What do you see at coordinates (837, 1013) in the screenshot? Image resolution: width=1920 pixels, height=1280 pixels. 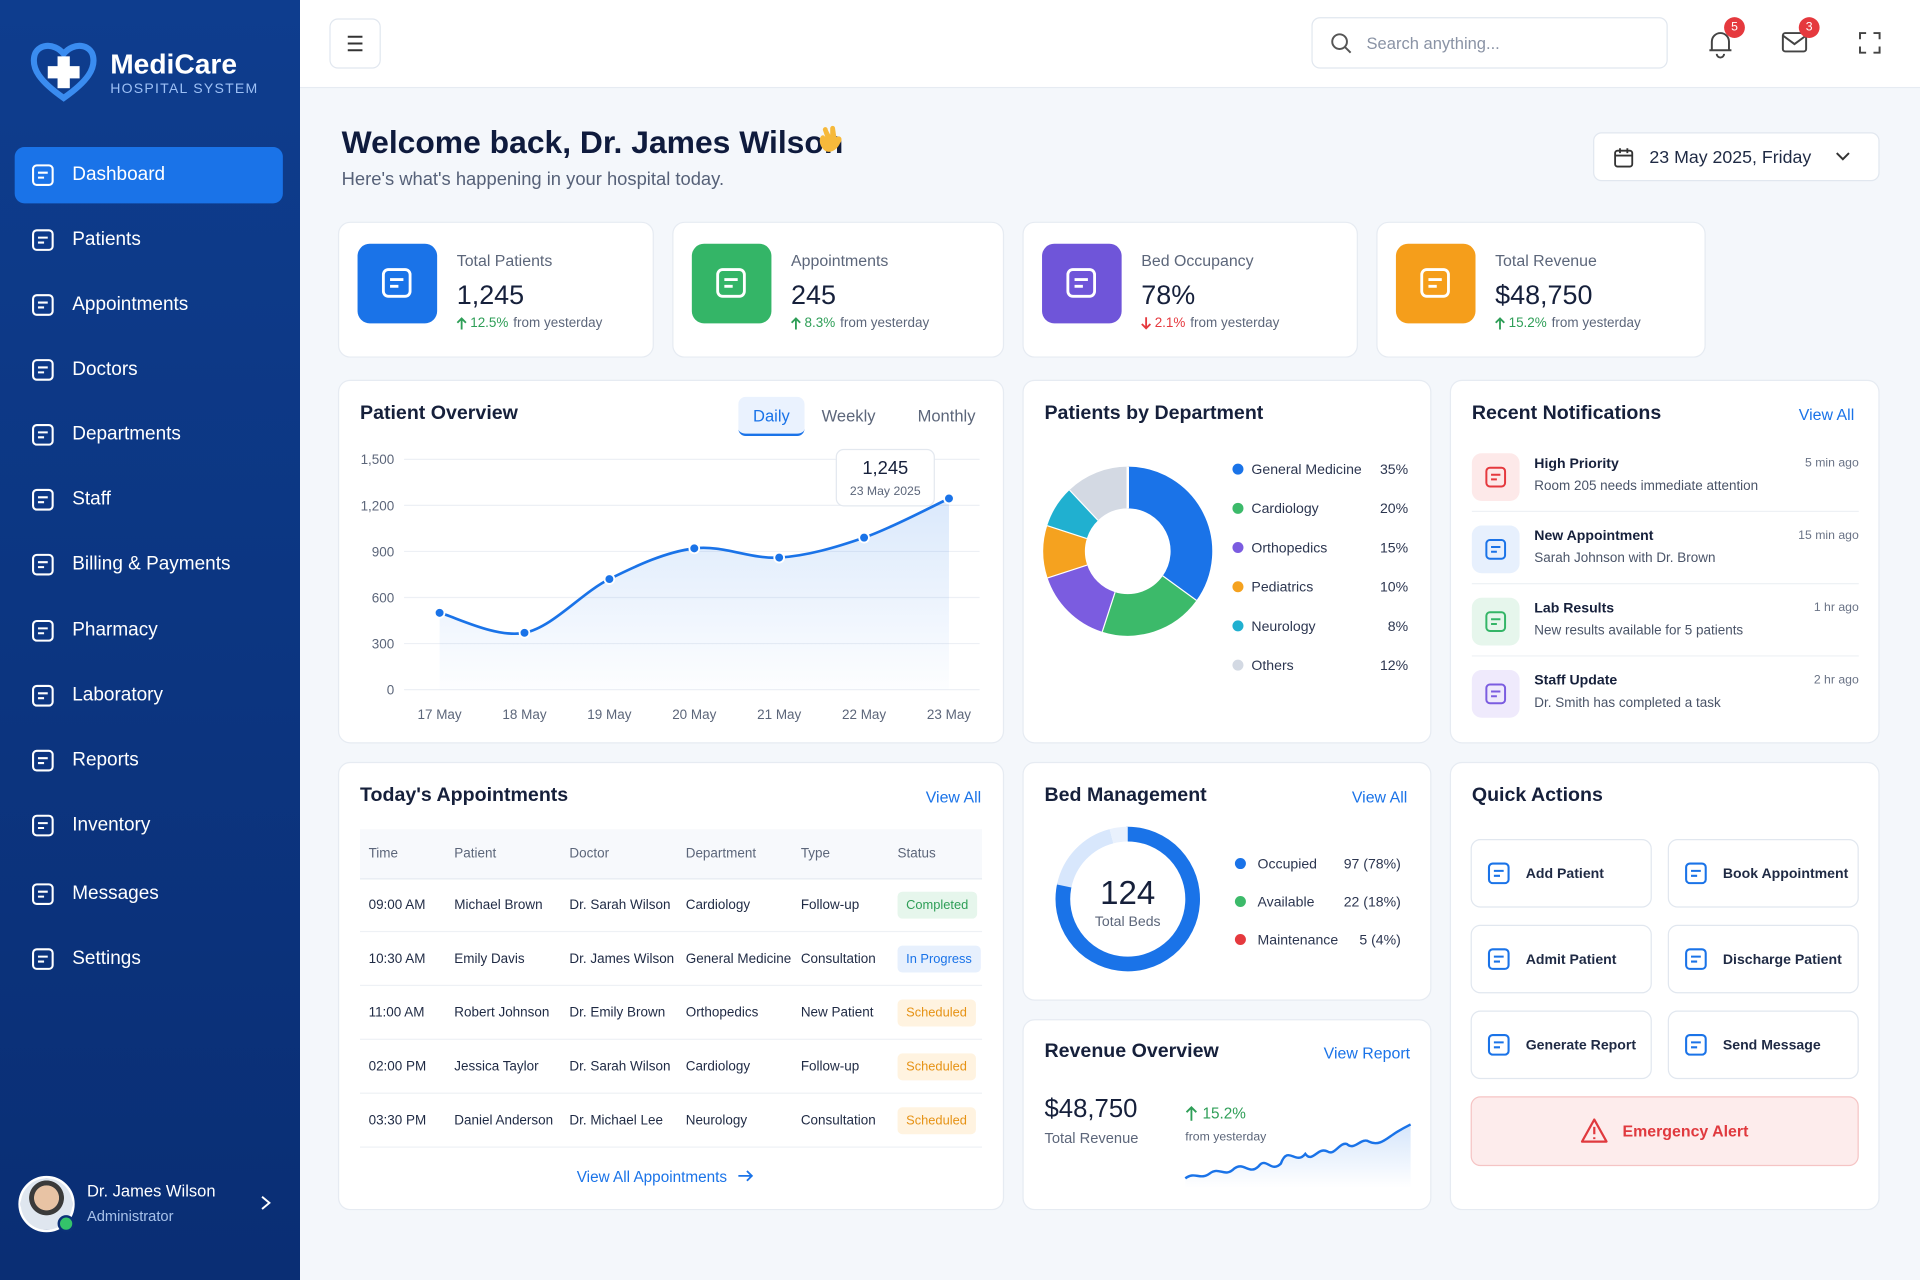 I see `table-cell: New Patient` at bounding box center [837, 1013].